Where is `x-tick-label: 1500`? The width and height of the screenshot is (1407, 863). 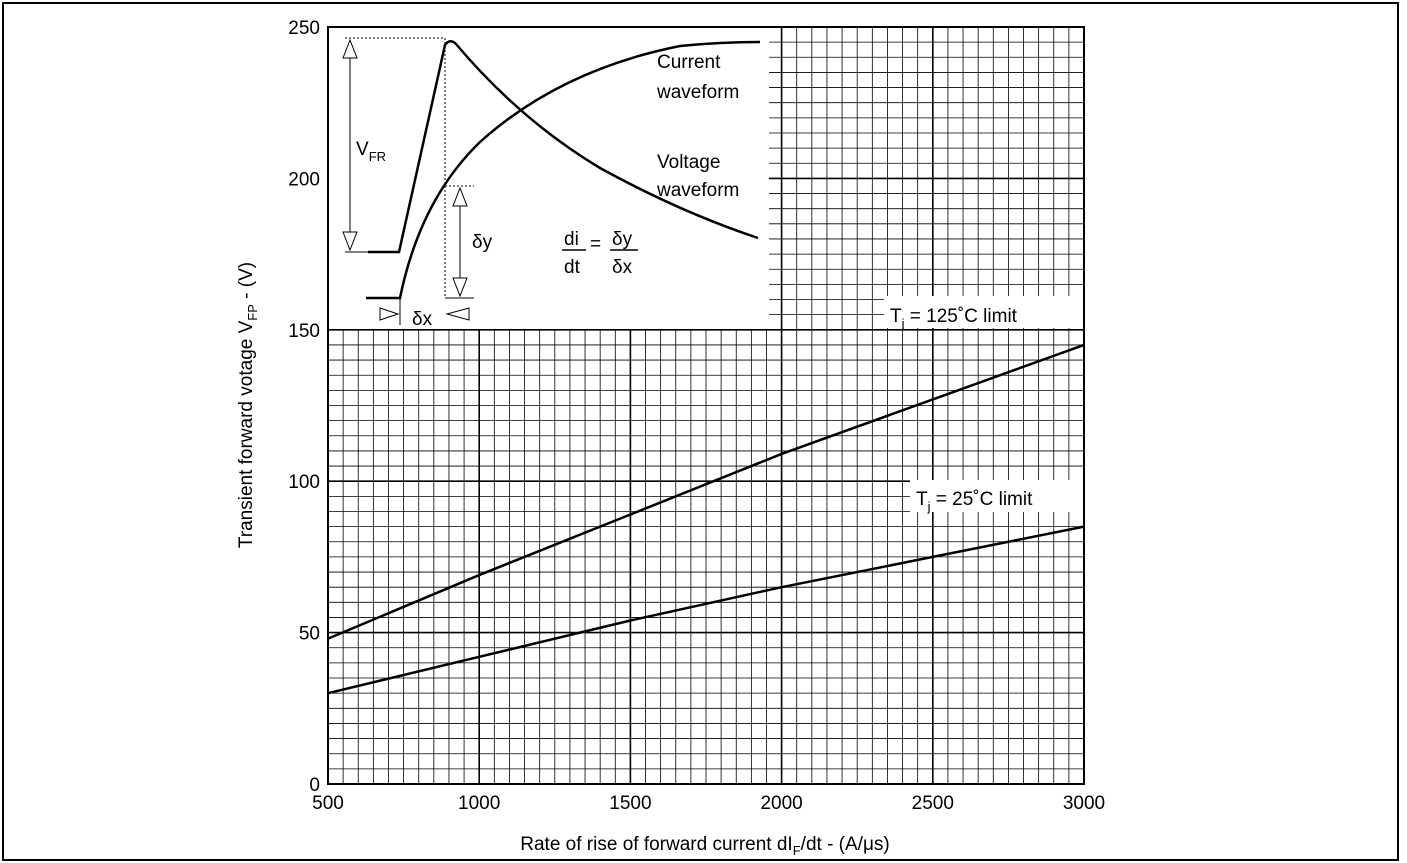
x-tick-label: 1500 is located at coordinates (630, 803).